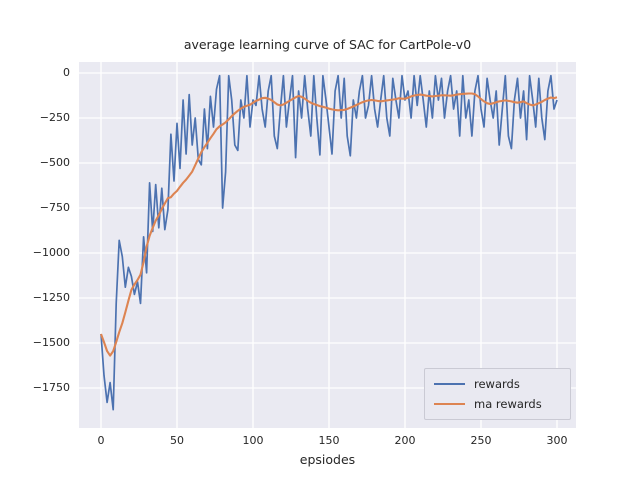  Describe the element at coordinates (54, 117) in the screenshot. I see `y-tick-label: −250` at that location.